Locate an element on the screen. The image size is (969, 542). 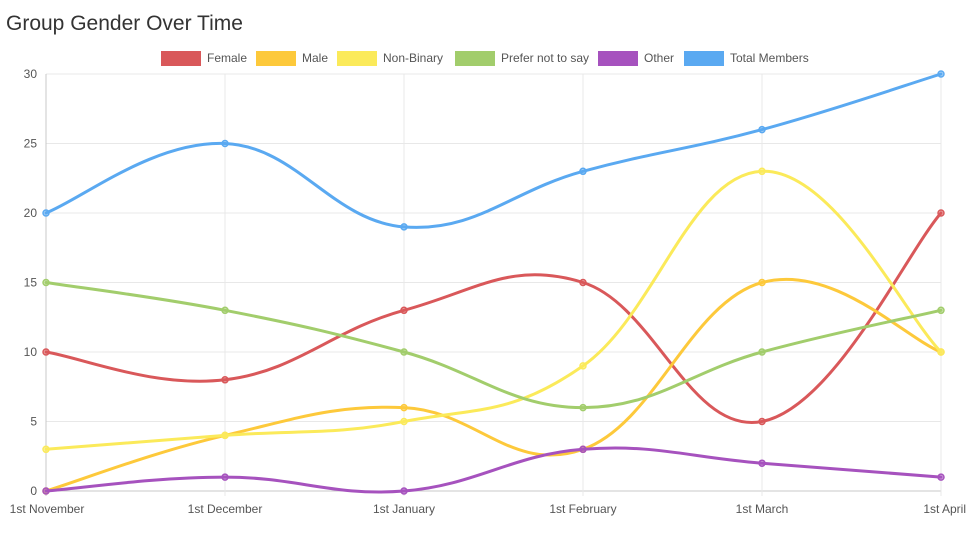
series-line-other is located at coordinates (493, 470).